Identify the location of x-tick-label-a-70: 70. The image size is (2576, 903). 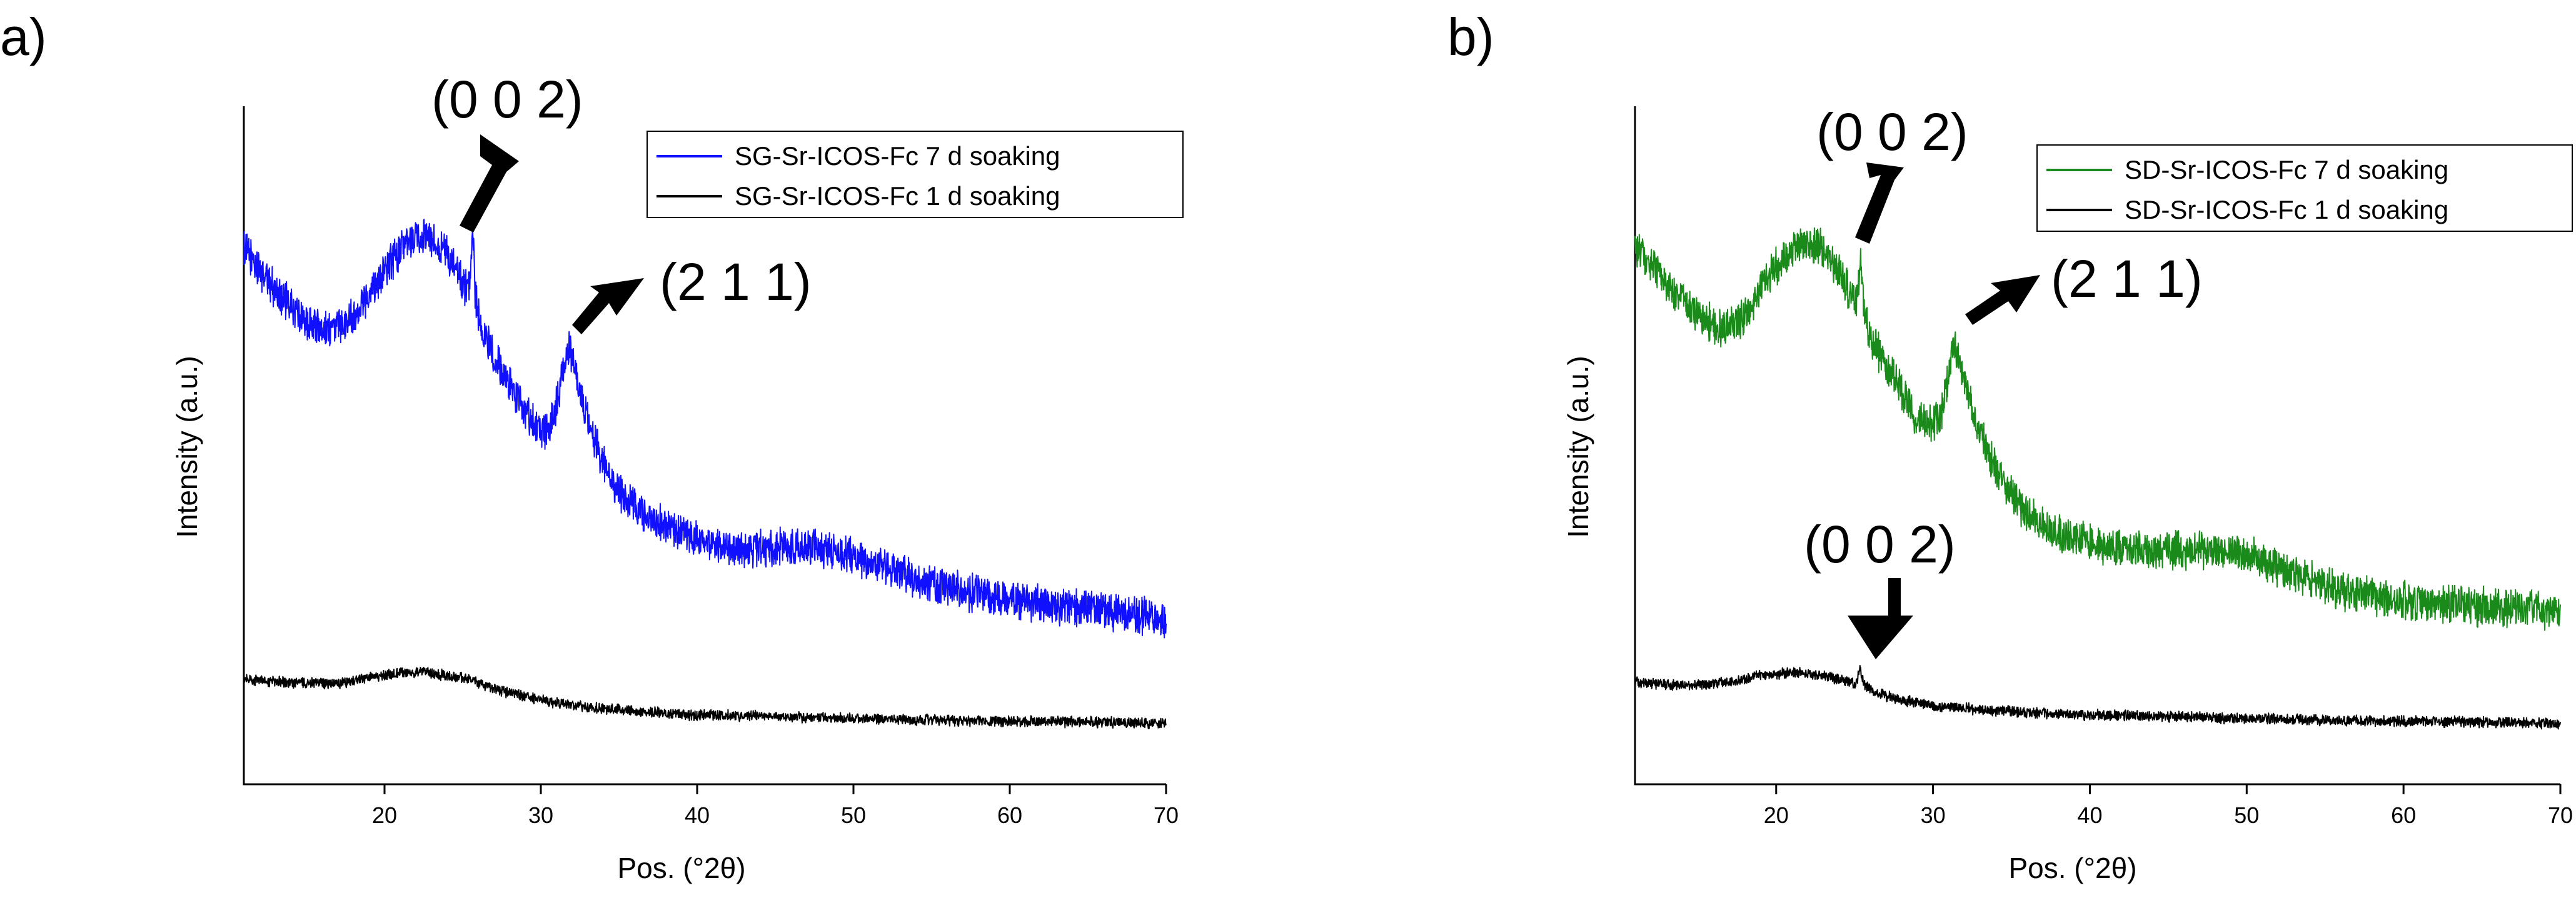
(1166, 815).